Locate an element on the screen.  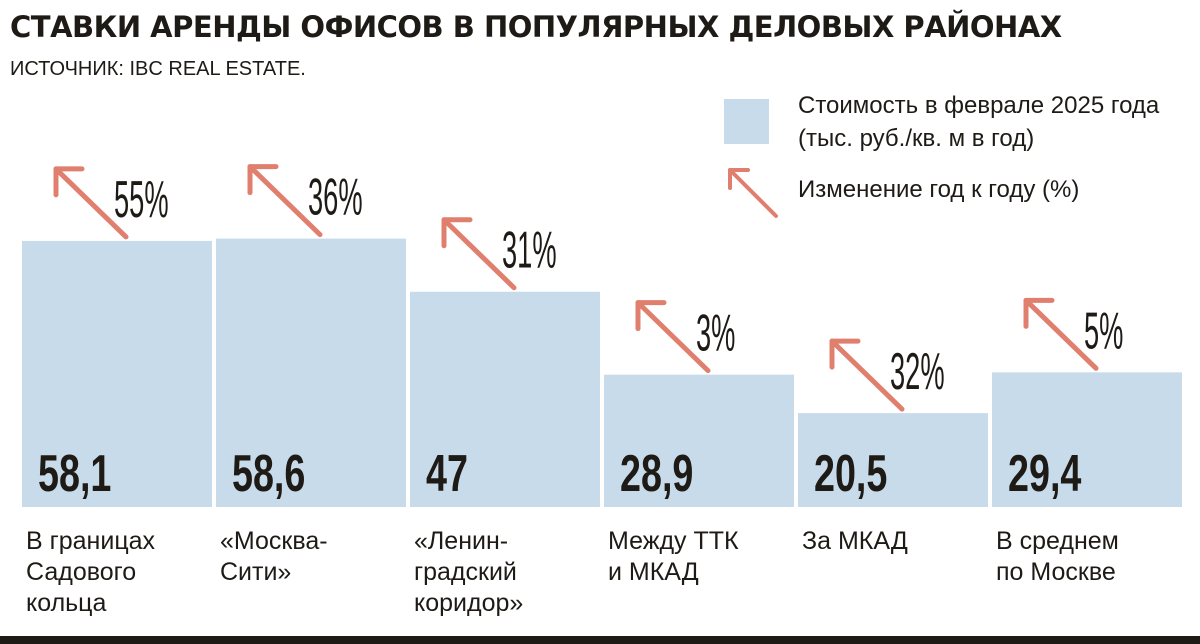
legend-bar-swatch is located at coordinates (746, 121).